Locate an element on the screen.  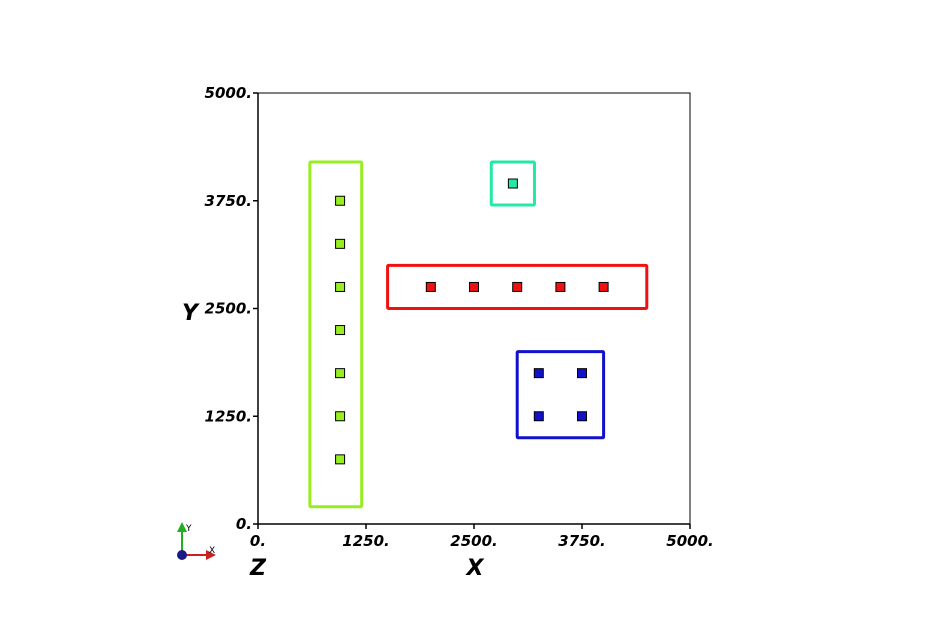
y-tick-label: 0. is located at coordinates (244, 524).